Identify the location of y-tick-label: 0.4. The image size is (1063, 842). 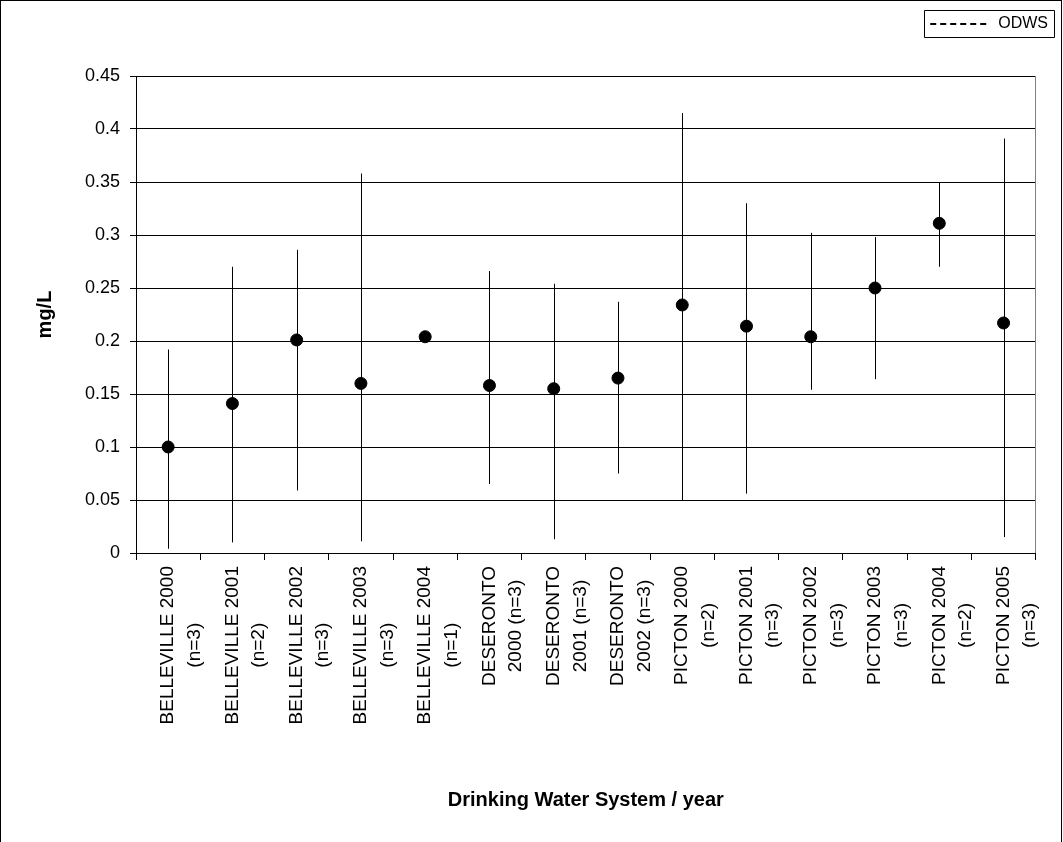
(107, 127).